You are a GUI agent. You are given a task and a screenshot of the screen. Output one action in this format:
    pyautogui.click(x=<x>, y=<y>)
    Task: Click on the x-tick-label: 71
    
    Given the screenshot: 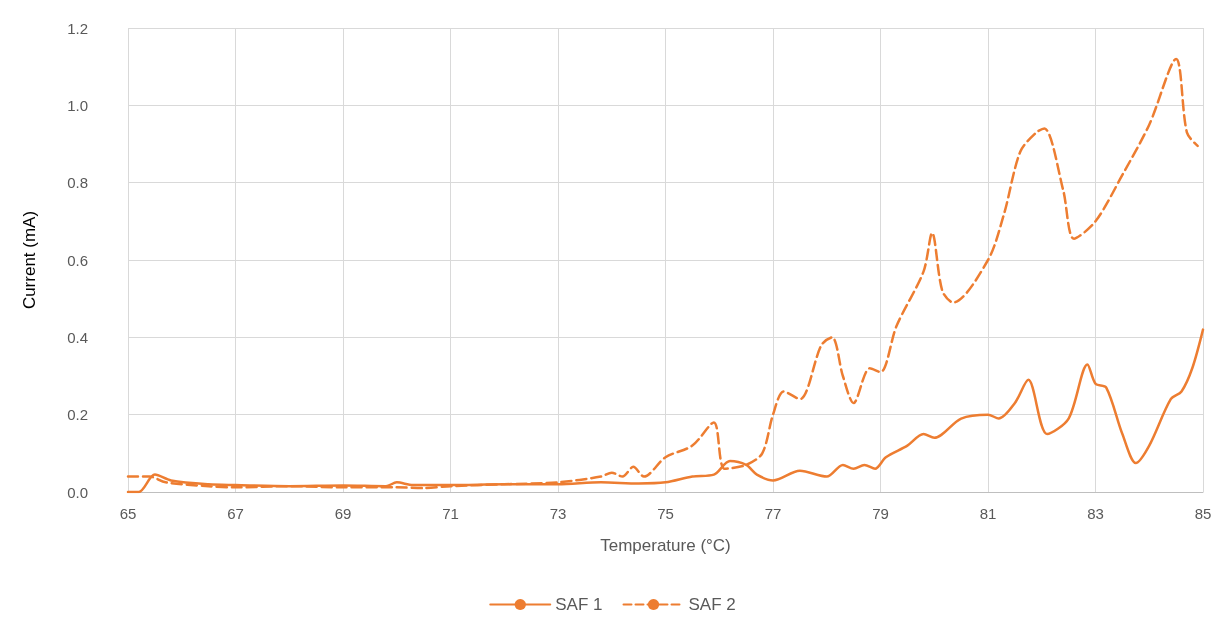 What is the action you would take?
    pyautogui.click(x=450, y=513)
    